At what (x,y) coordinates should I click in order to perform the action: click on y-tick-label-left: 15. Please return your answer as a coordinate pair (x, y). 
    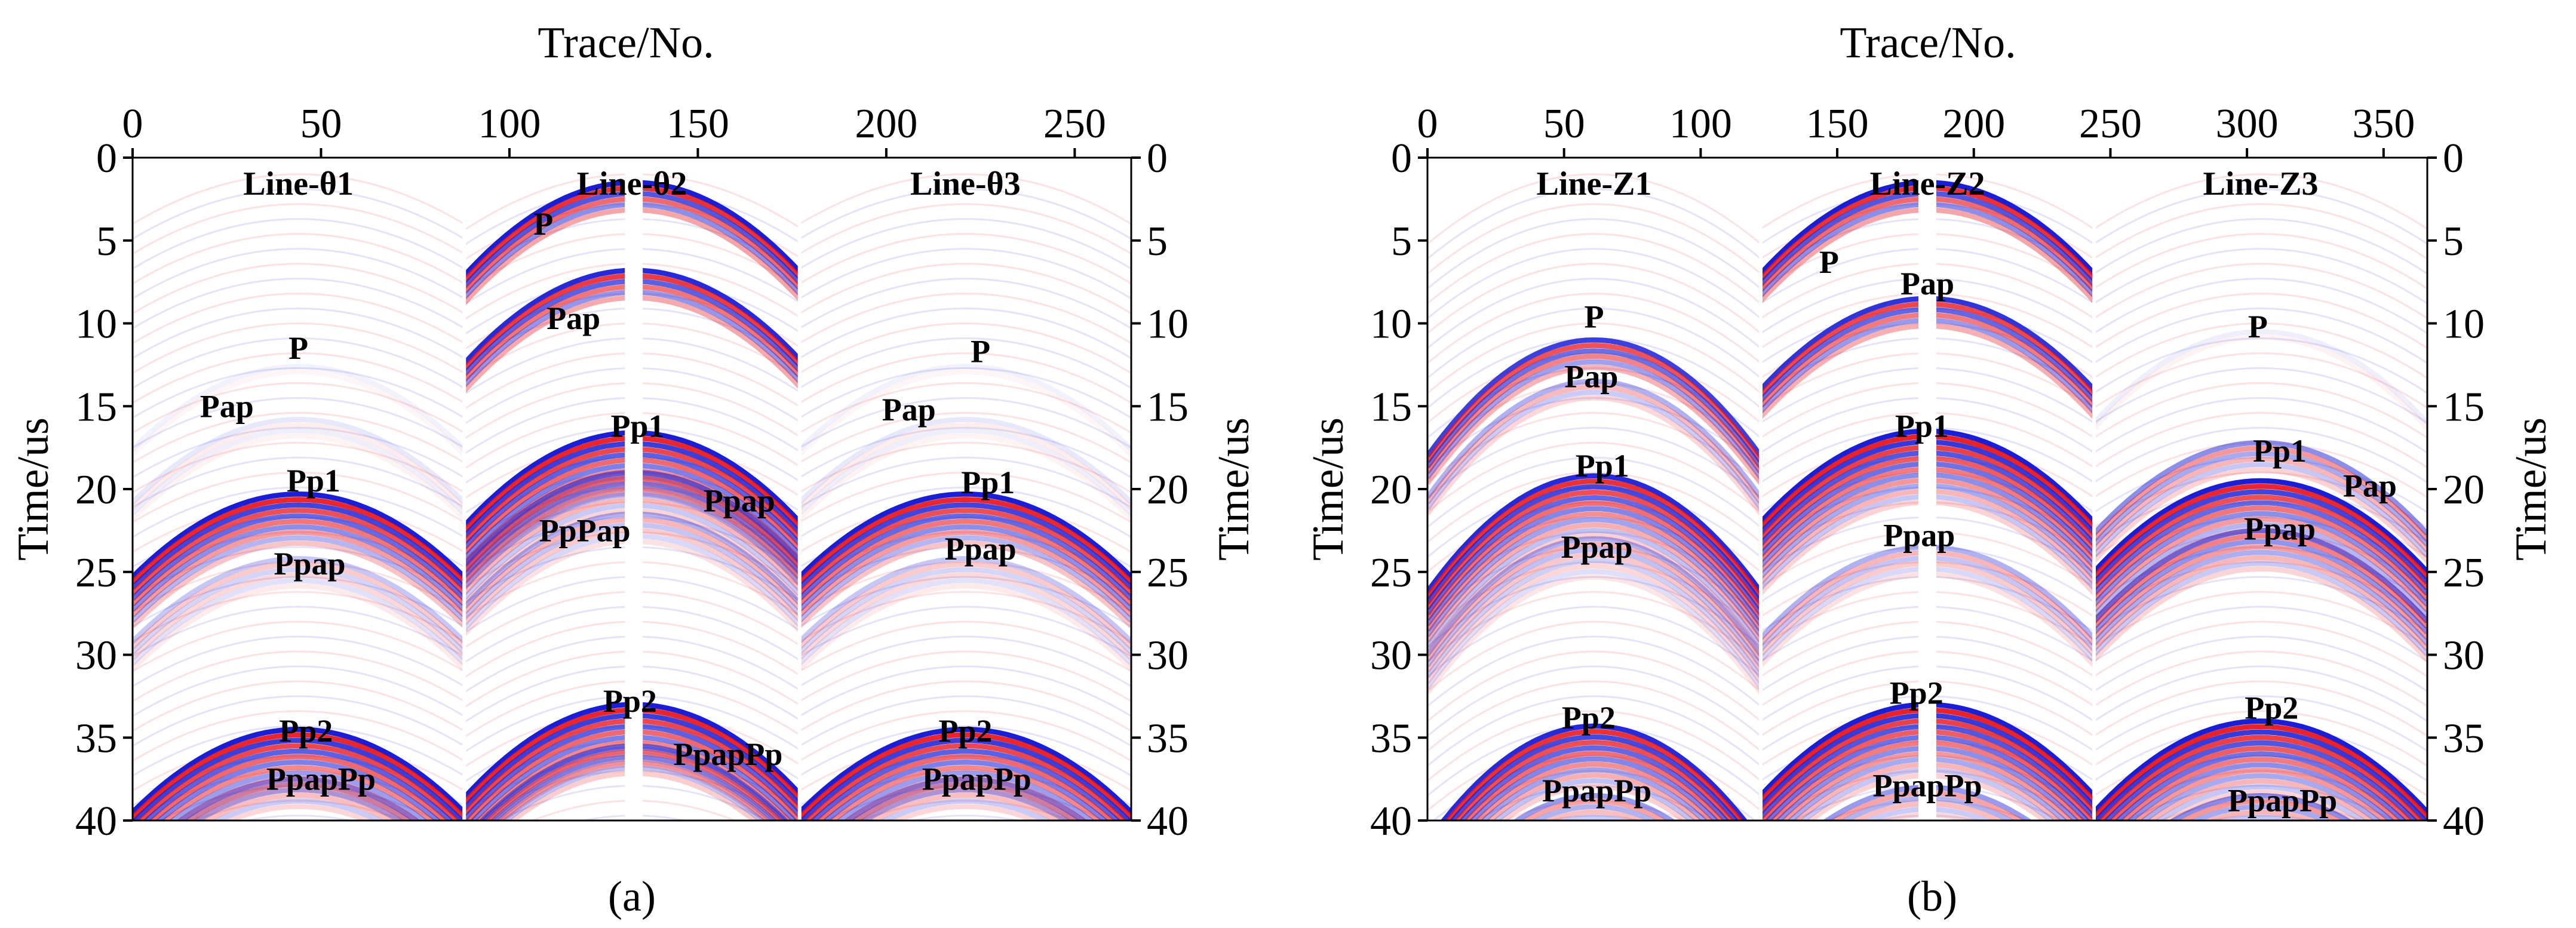
    Looking at the image, I should click on (96, 407).